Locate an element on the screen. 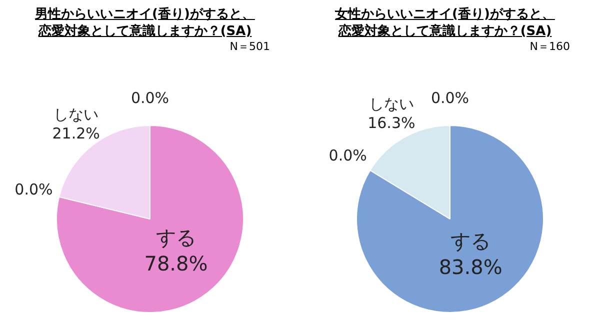 The image size is (600, 334). data-label: 83.8% is located at coordinates (470, 266).